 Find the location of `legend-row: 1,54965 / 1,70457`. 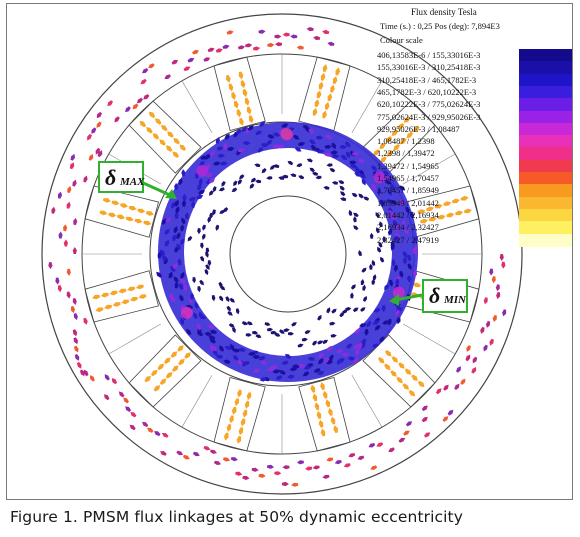

legend-row: 1,54965 / 1,70457 is located at coordinates (459, 178).